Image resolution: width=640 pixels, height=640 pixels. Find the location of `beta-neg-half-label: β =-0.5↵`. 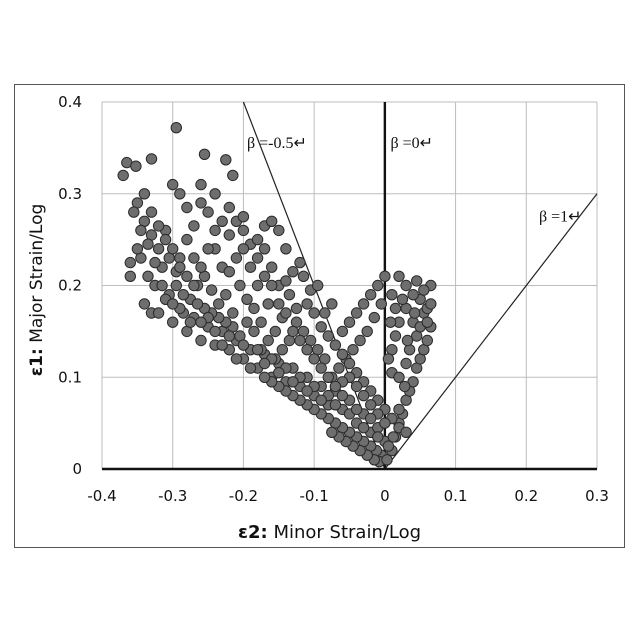

beta-neg-half-label: β =-0.5↵ is located at coordinates (277, 143).